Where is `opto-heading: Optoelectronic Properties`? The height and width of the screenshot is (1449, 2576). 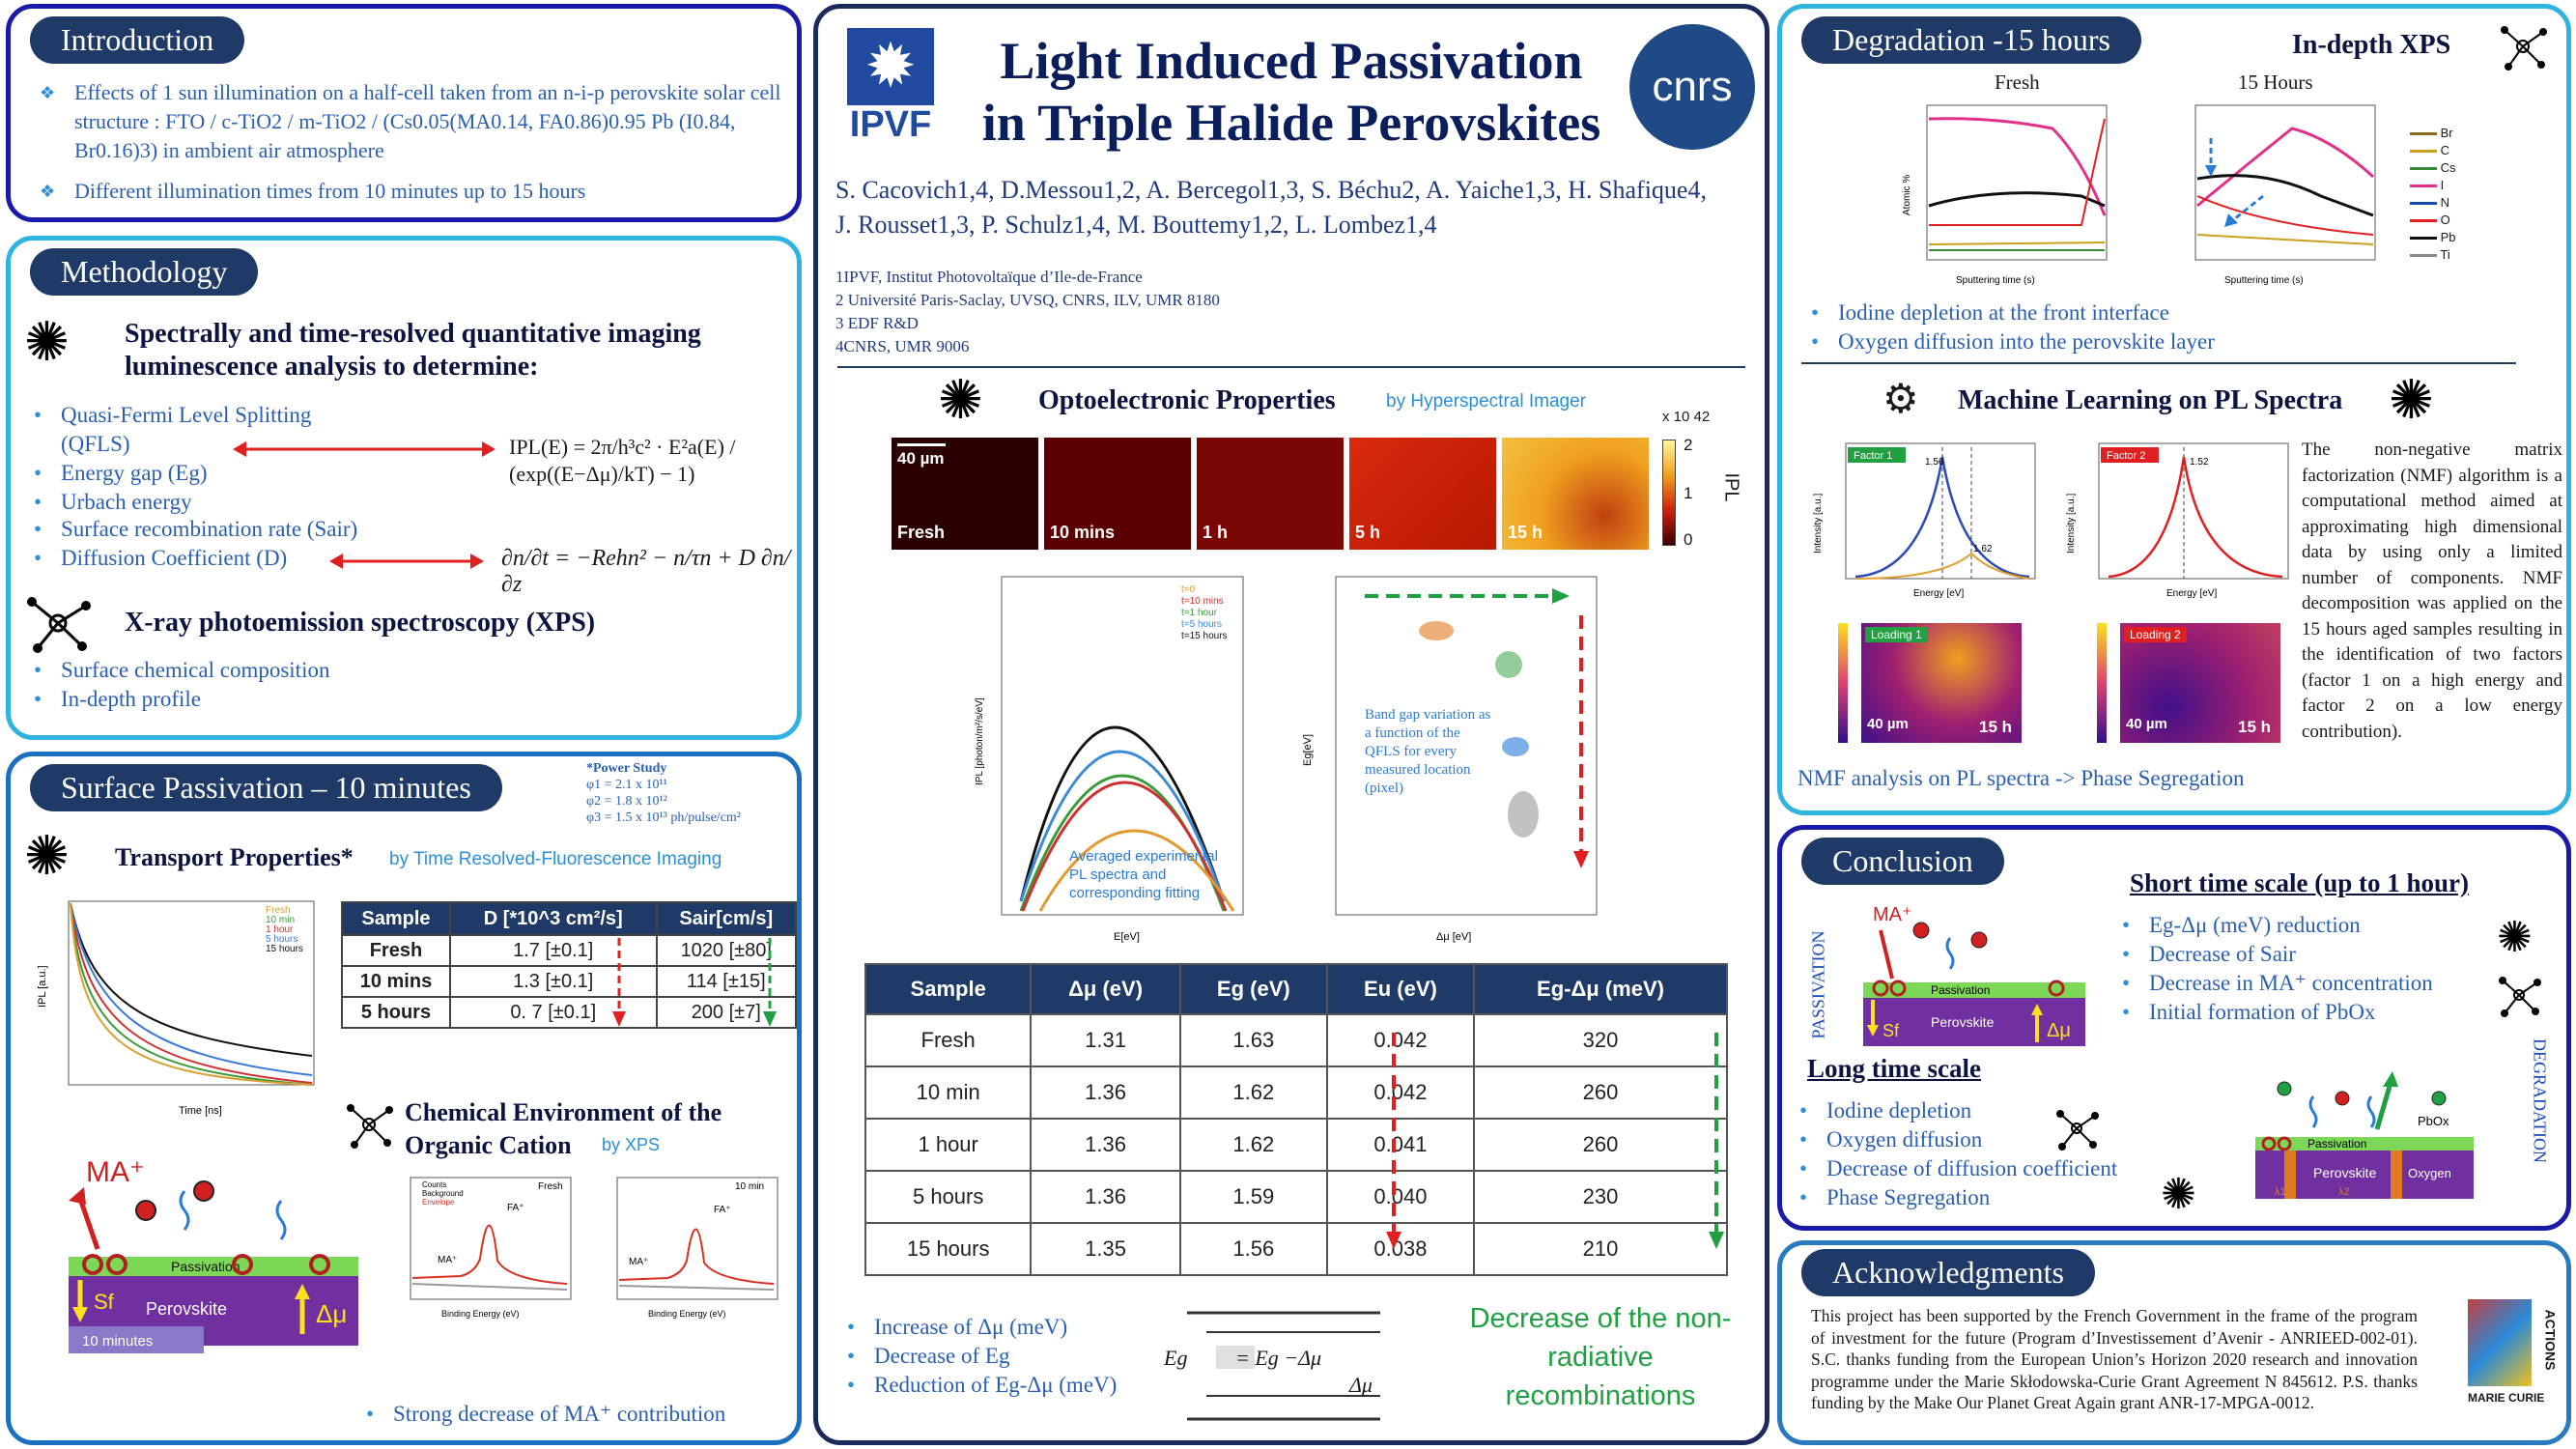
opto-heading: Optoelectronic Properties is located at coordinates (1187, 400).